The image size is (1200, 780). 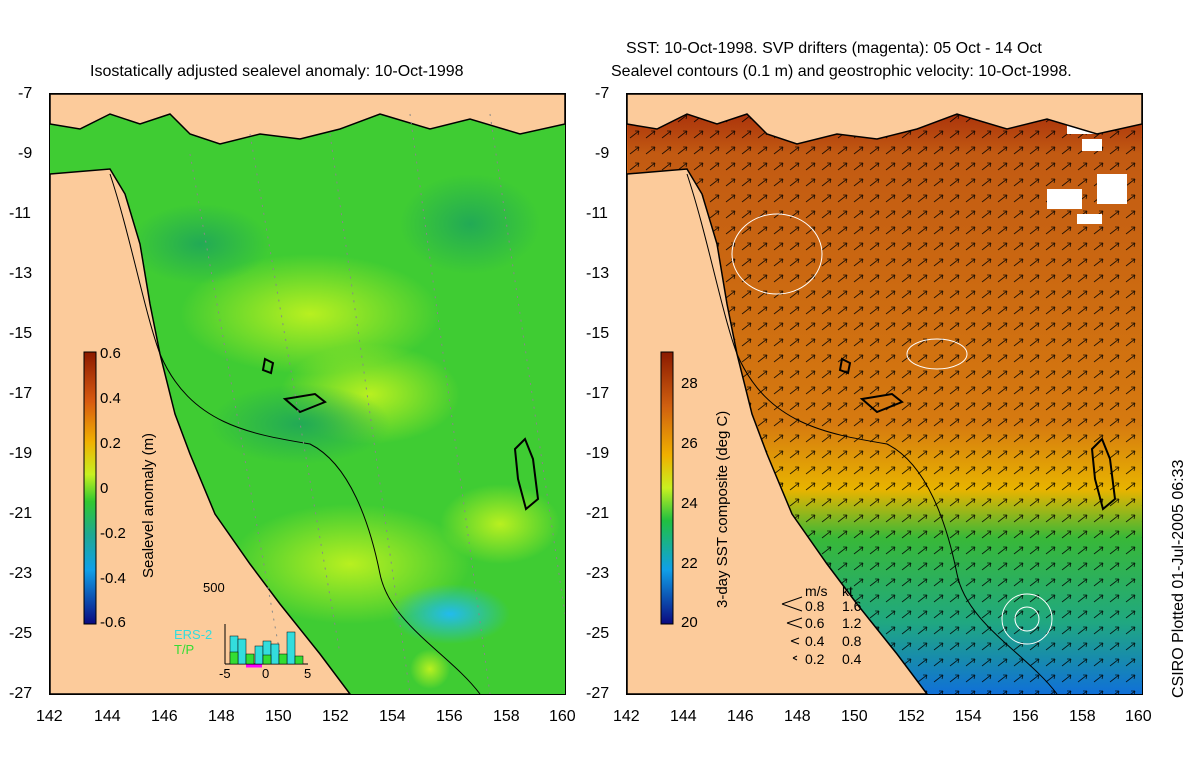 I want to click on track-histogram, so click(x=266, y=646).